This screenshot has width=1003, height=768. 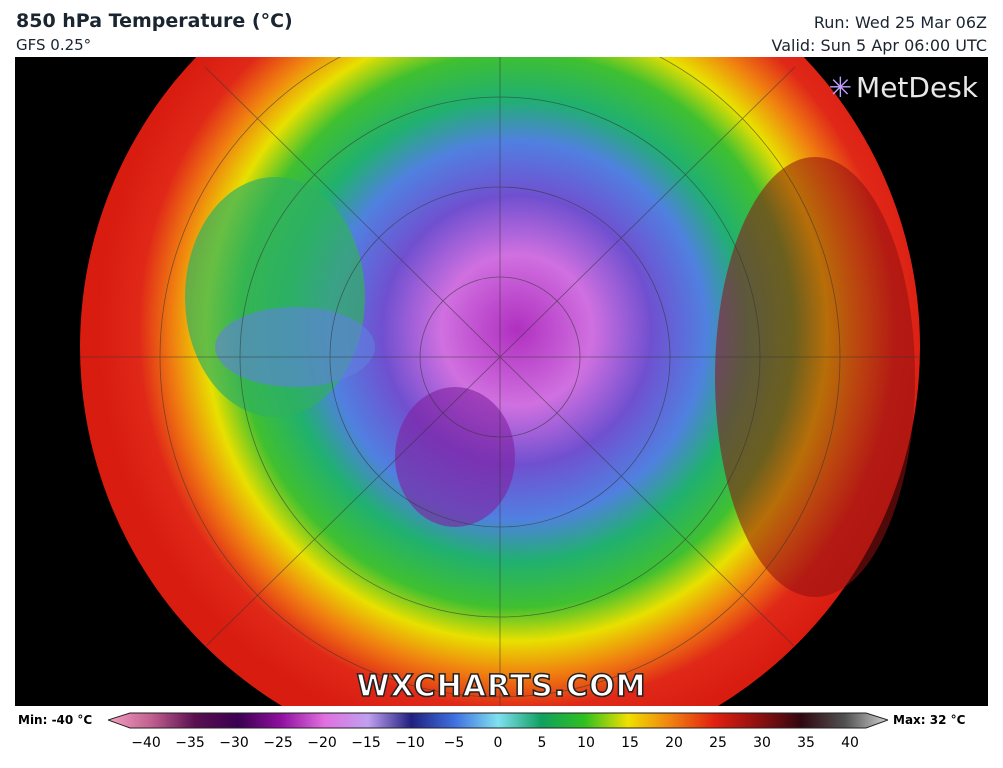 What do you see at coordinates (879, 45) in the screenshot?
I see `valid-label: Valid: Sun 5 Apr 06:00 UTC` at bounding box center [879, 45].